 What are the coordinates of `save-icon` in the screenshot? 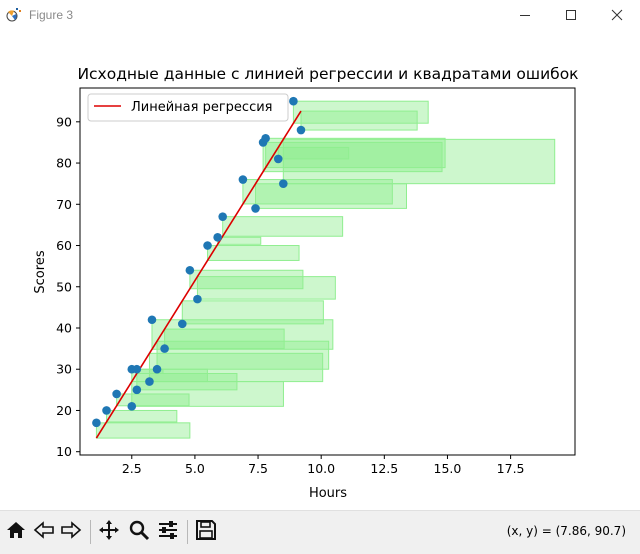 It's located at (206, 532).